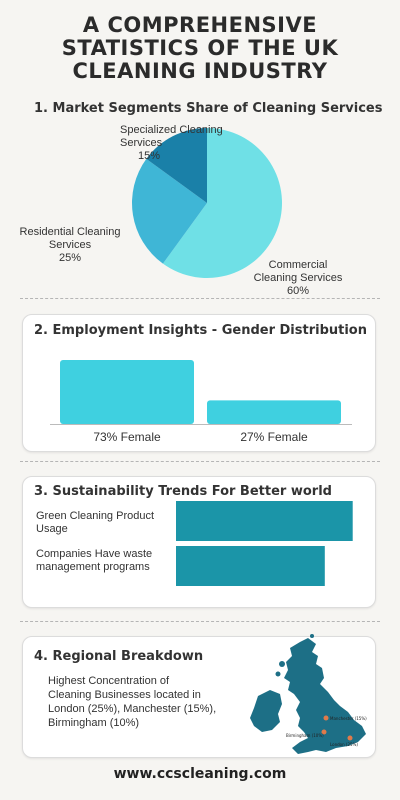 The image size is (400, 800). What do you see at coordinates (326, 718) in the screenshot?
I see `manchester-dot` at bounding box center [326, 718].